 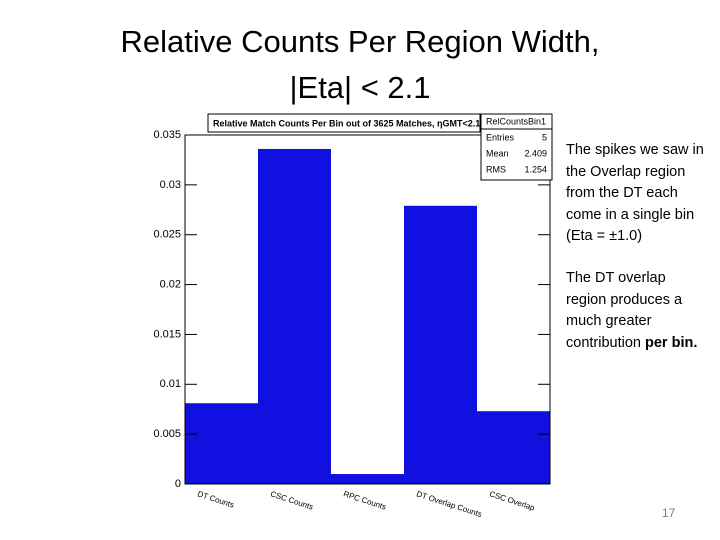 I want to click on stats-value: 5, so click(x=544, y=137).